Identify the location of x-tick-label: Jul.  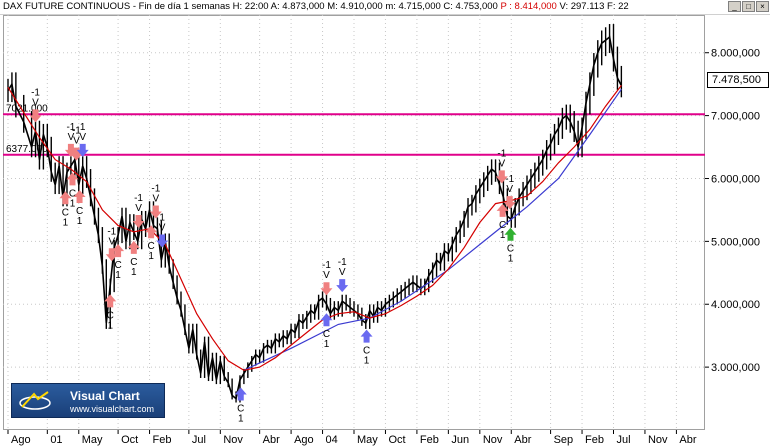
(199, 440).